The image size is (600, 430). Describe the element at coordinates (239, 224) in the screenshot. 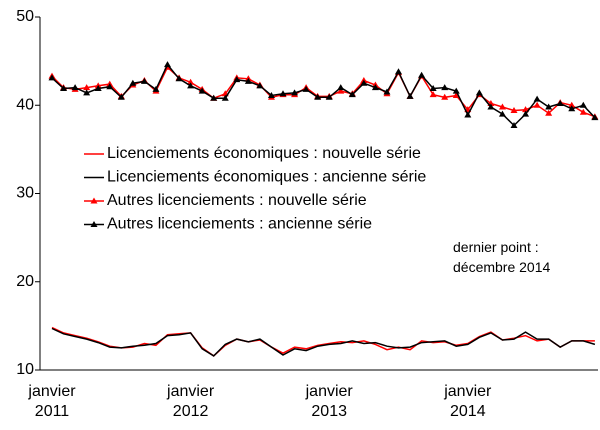

I see `legend-label: Autres licenciements : ancienne série` at that location.